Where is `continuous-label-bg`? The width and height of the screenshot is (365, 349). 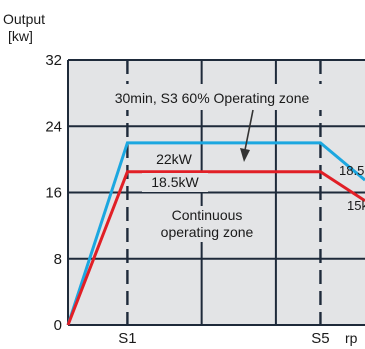
continuous-label-bg is located at coordinates (207, 224).